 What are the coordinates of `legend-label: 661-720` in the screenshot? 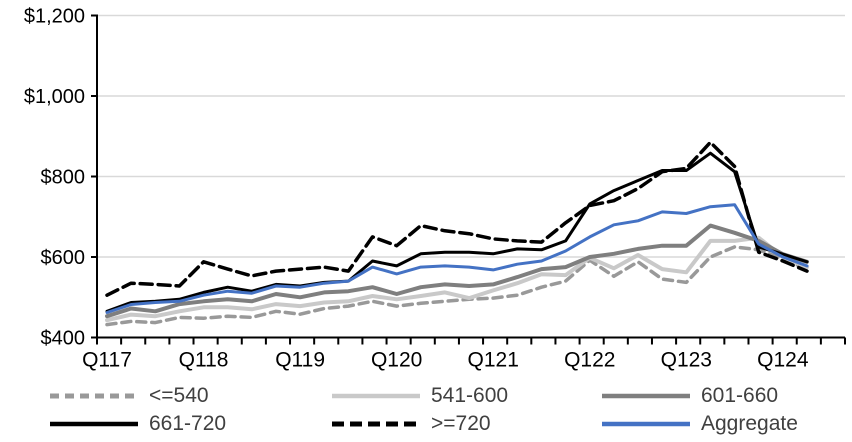 It's located at (188, 423).